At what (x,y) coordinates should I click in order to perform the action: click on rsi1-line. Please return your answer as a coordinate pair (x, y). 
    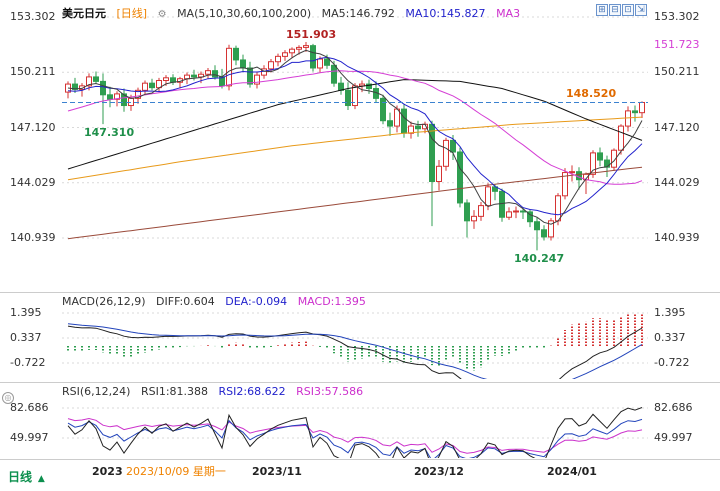
    Looking at the image, I should click on (355, 432).